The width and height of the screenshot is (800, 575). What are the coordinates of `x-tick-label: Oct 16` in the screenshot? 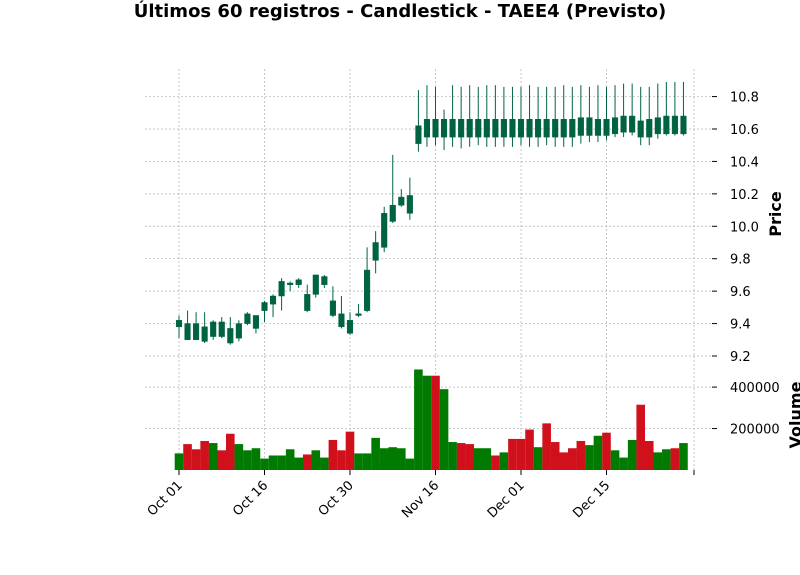 It's located at (250, 498).